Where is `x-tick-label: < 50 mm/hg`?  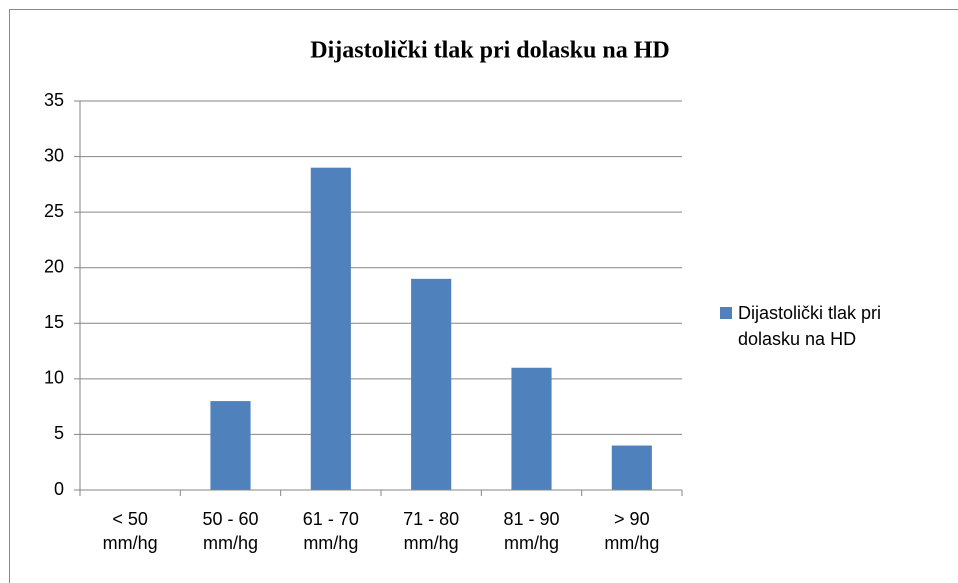 x-tick-label: < 50 mm/hg is located at coordinates (130, 531).